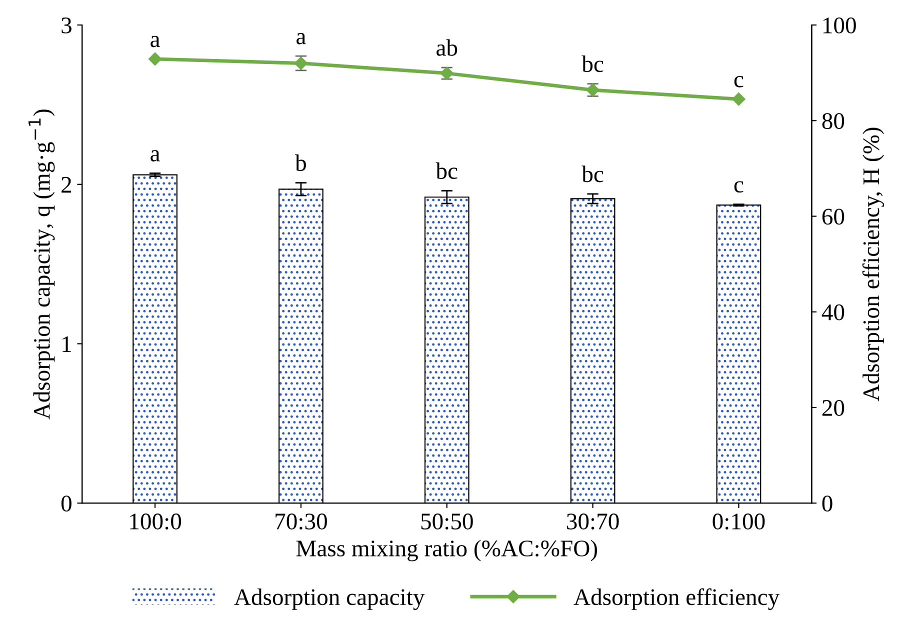  I want to click on y2-tick-label: 20, so click(833, 408).